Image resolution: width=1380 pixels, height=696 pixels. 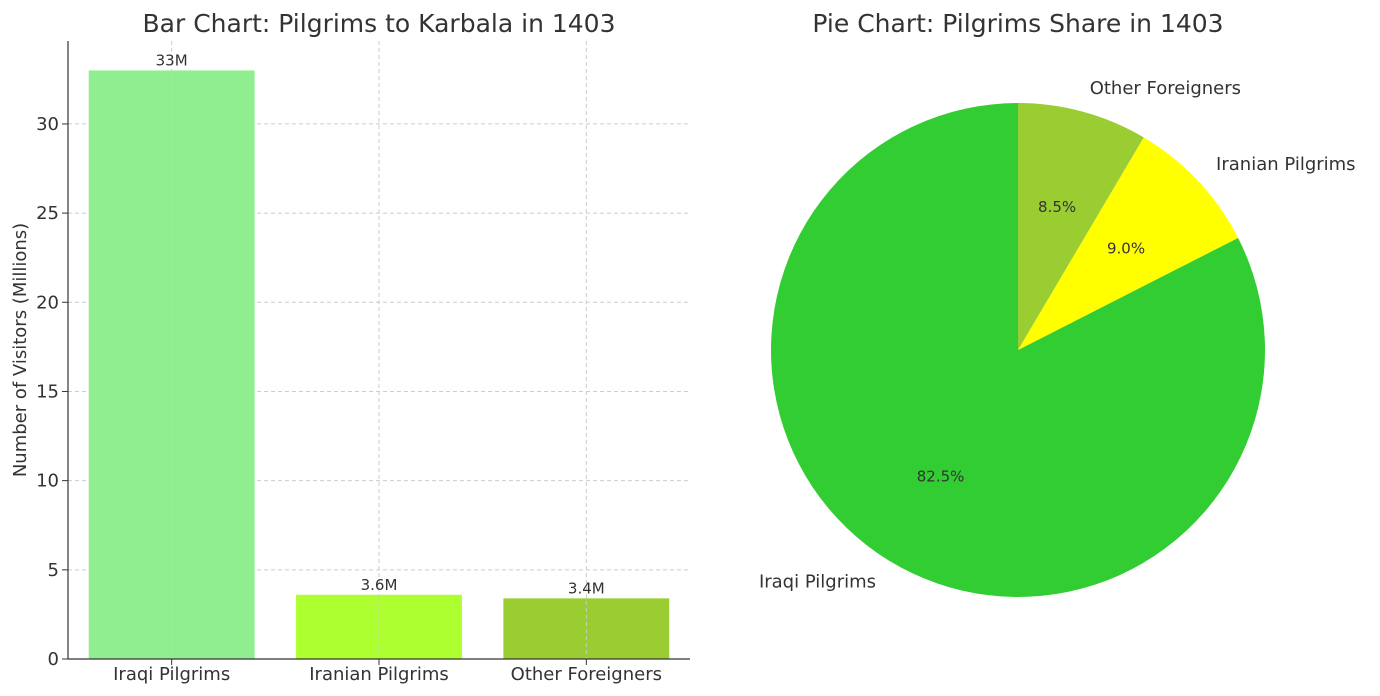 I want to click on y-tick-label: 30, so click(x=47, y=124).